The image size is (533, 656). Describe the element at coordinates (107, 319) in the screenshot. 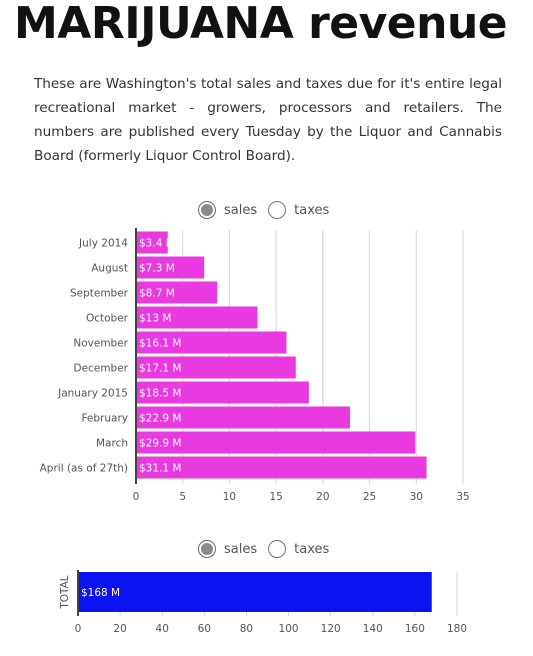

I see `category-label: October` at that location.